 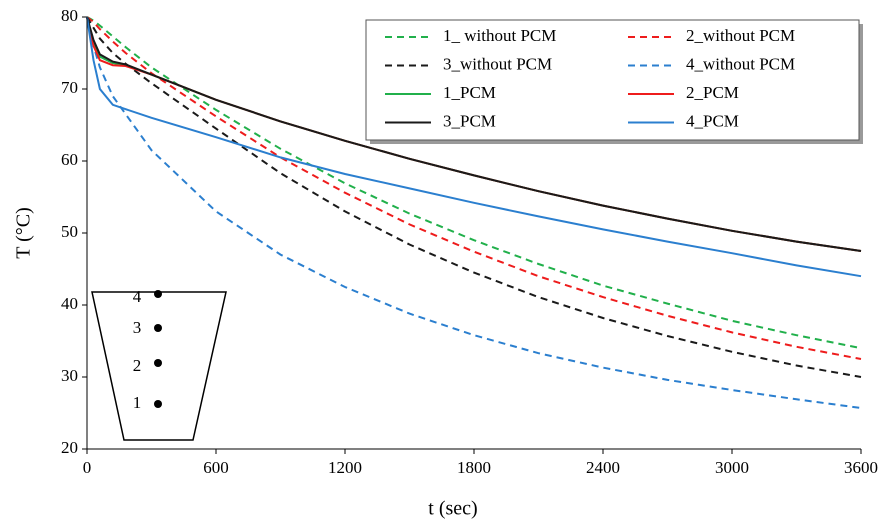 I want to click on y-tick-label: 50, so click(x=69, y=231).